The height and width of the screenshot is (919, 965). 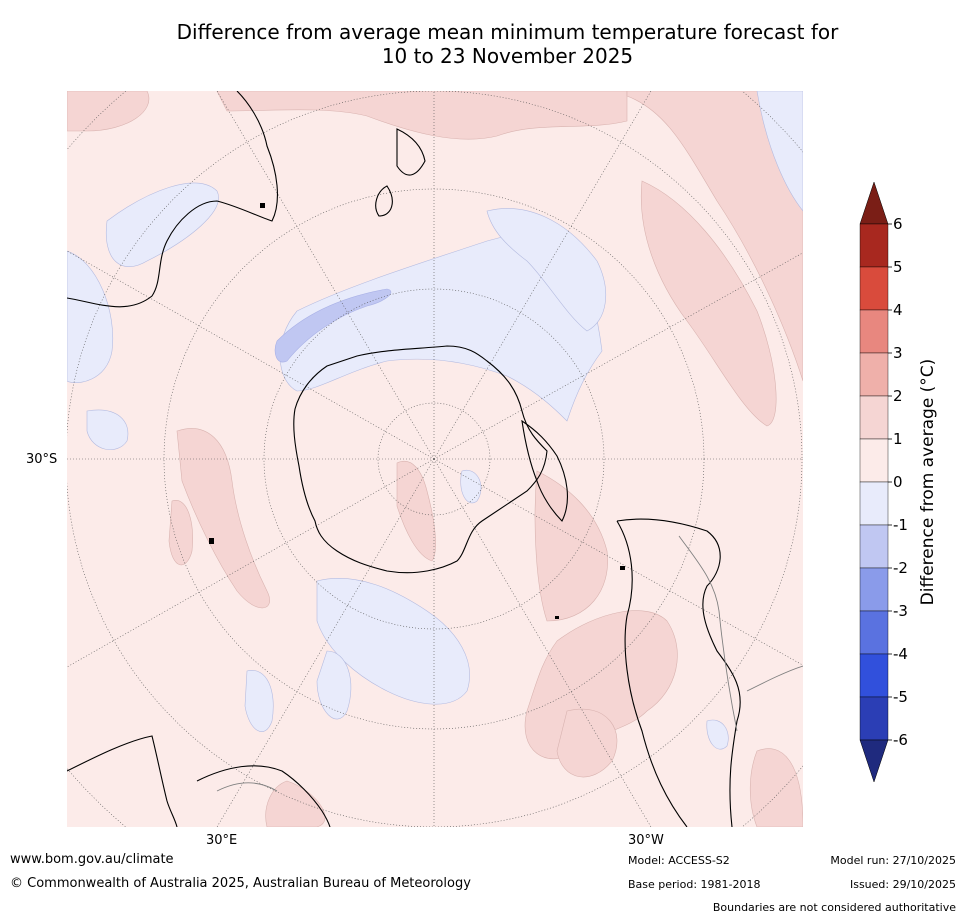 What do you see at coordinates (42, 459) in the screenshot?
I see `label-30s: 30°S` at bounding box center [42, 459].